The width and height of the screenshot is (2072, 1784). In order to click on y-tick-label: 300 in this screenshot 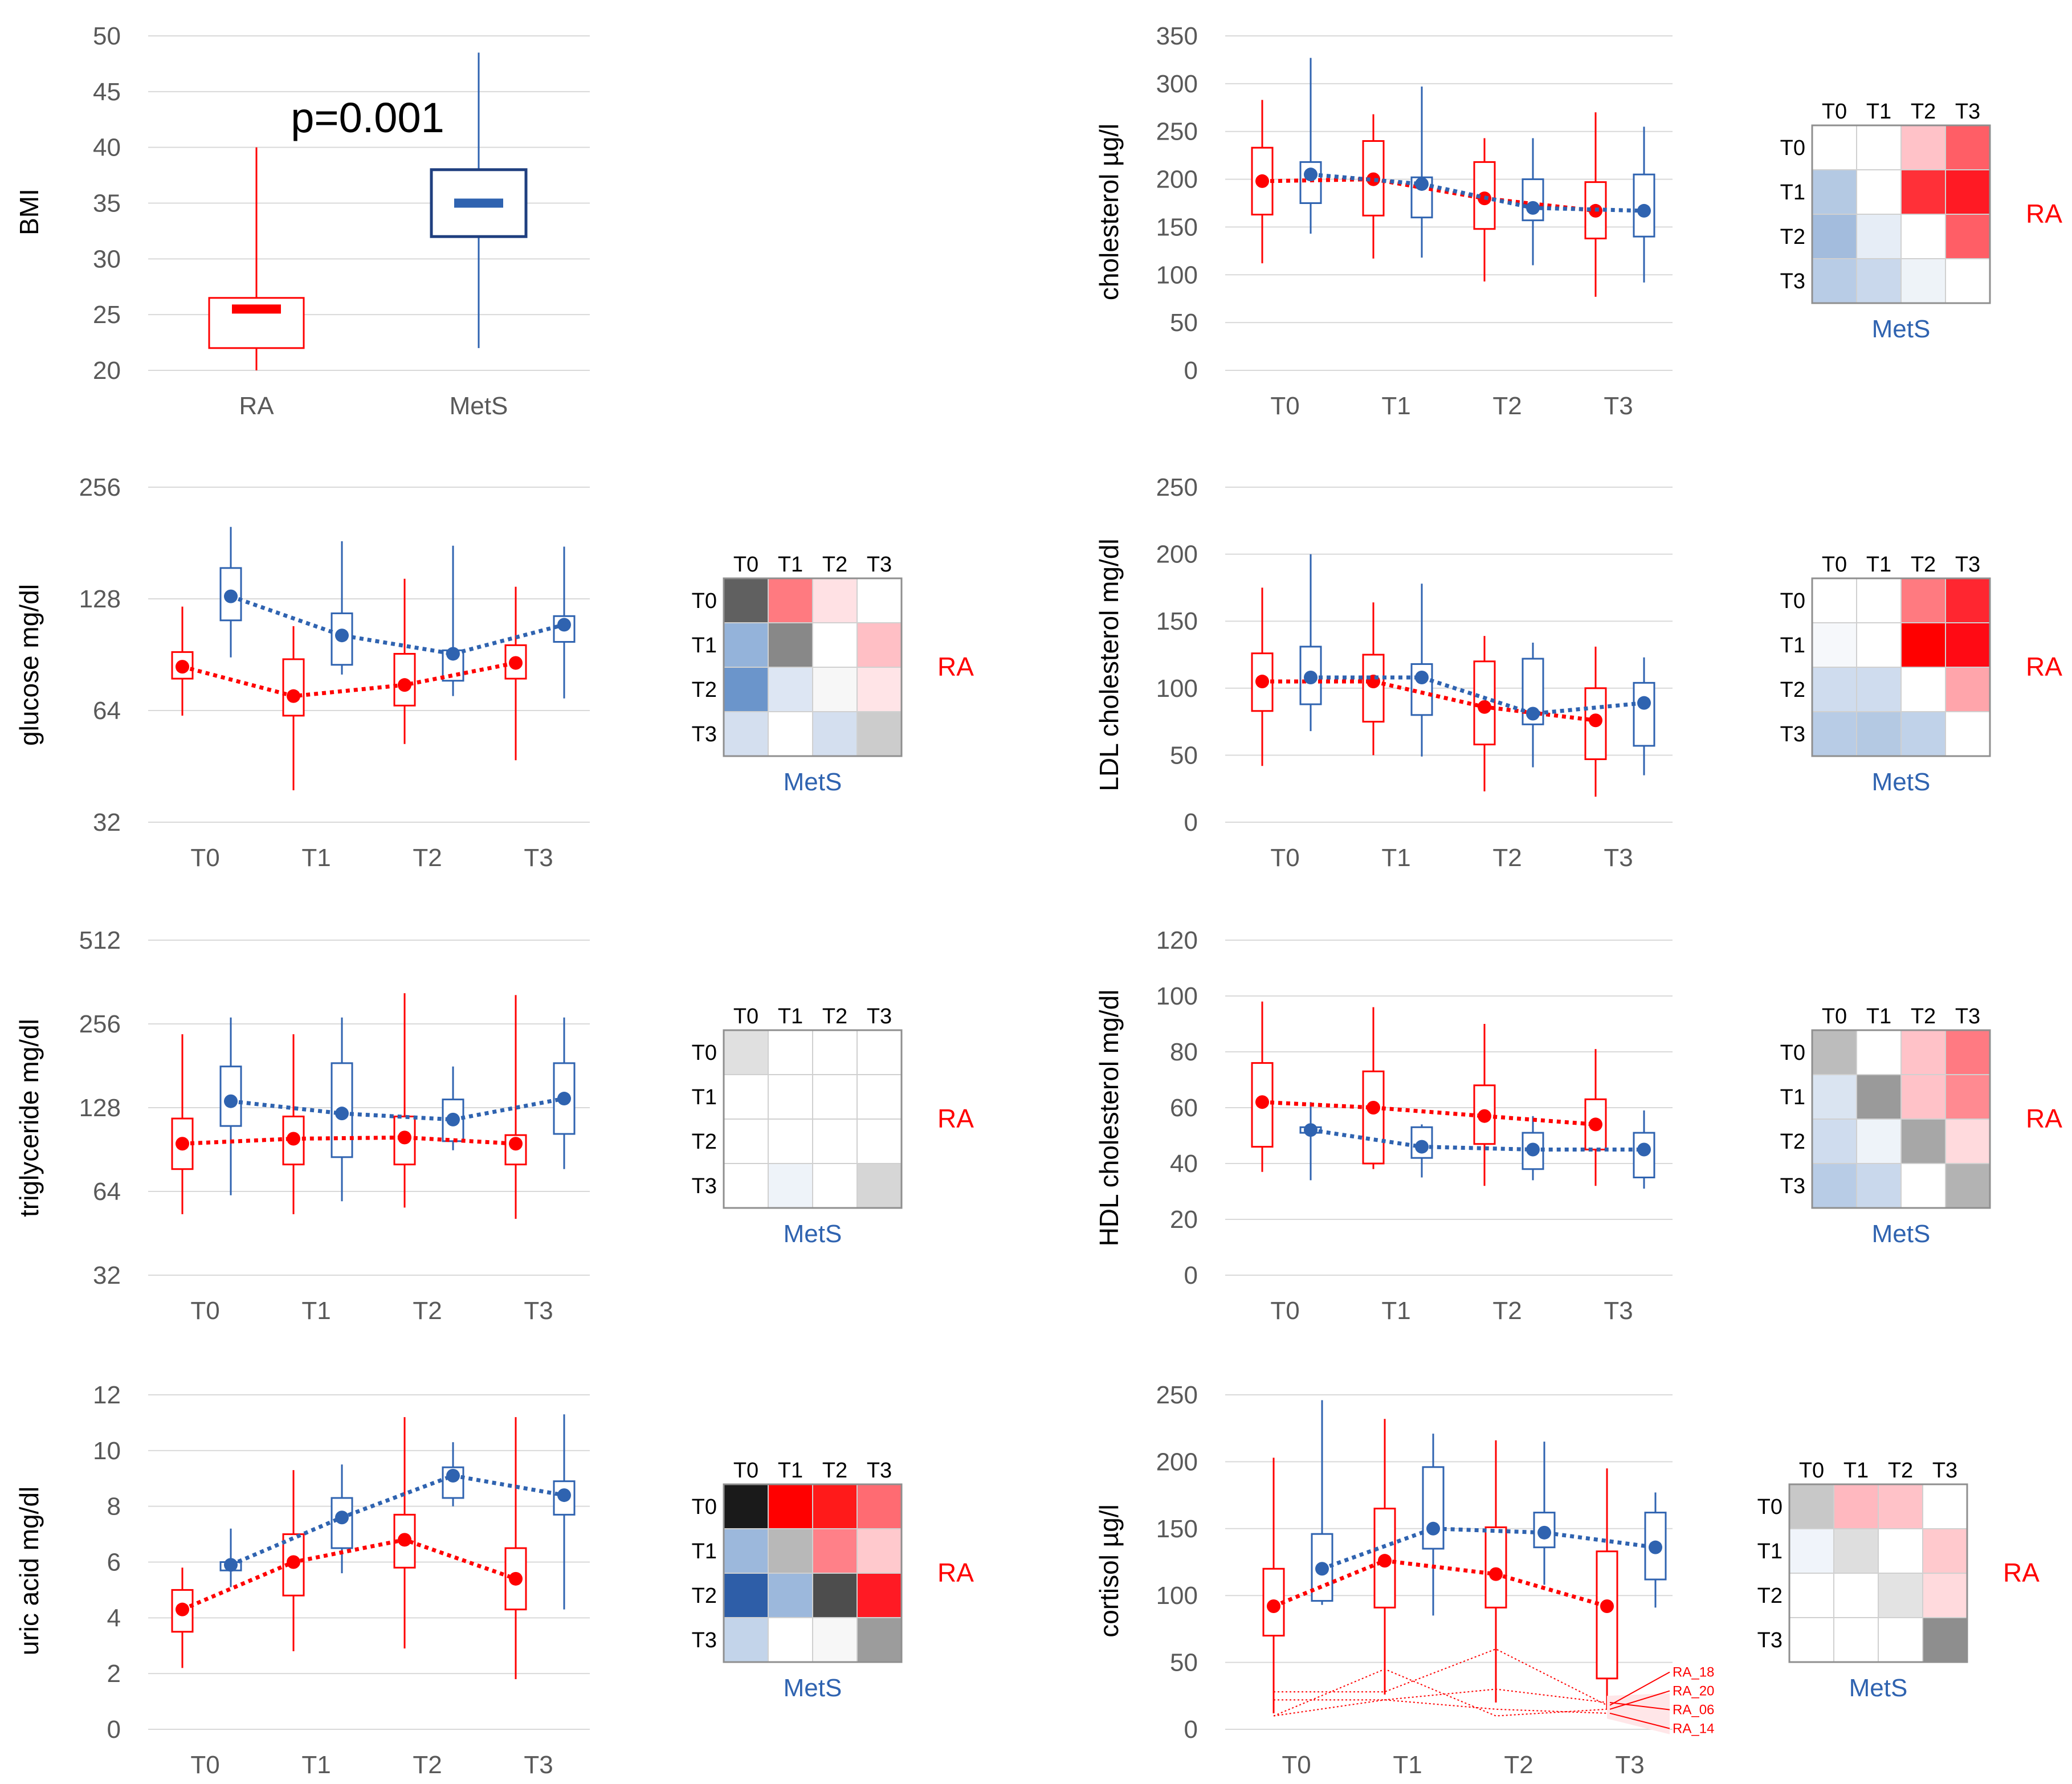, I will do `click(1177, 84)`.